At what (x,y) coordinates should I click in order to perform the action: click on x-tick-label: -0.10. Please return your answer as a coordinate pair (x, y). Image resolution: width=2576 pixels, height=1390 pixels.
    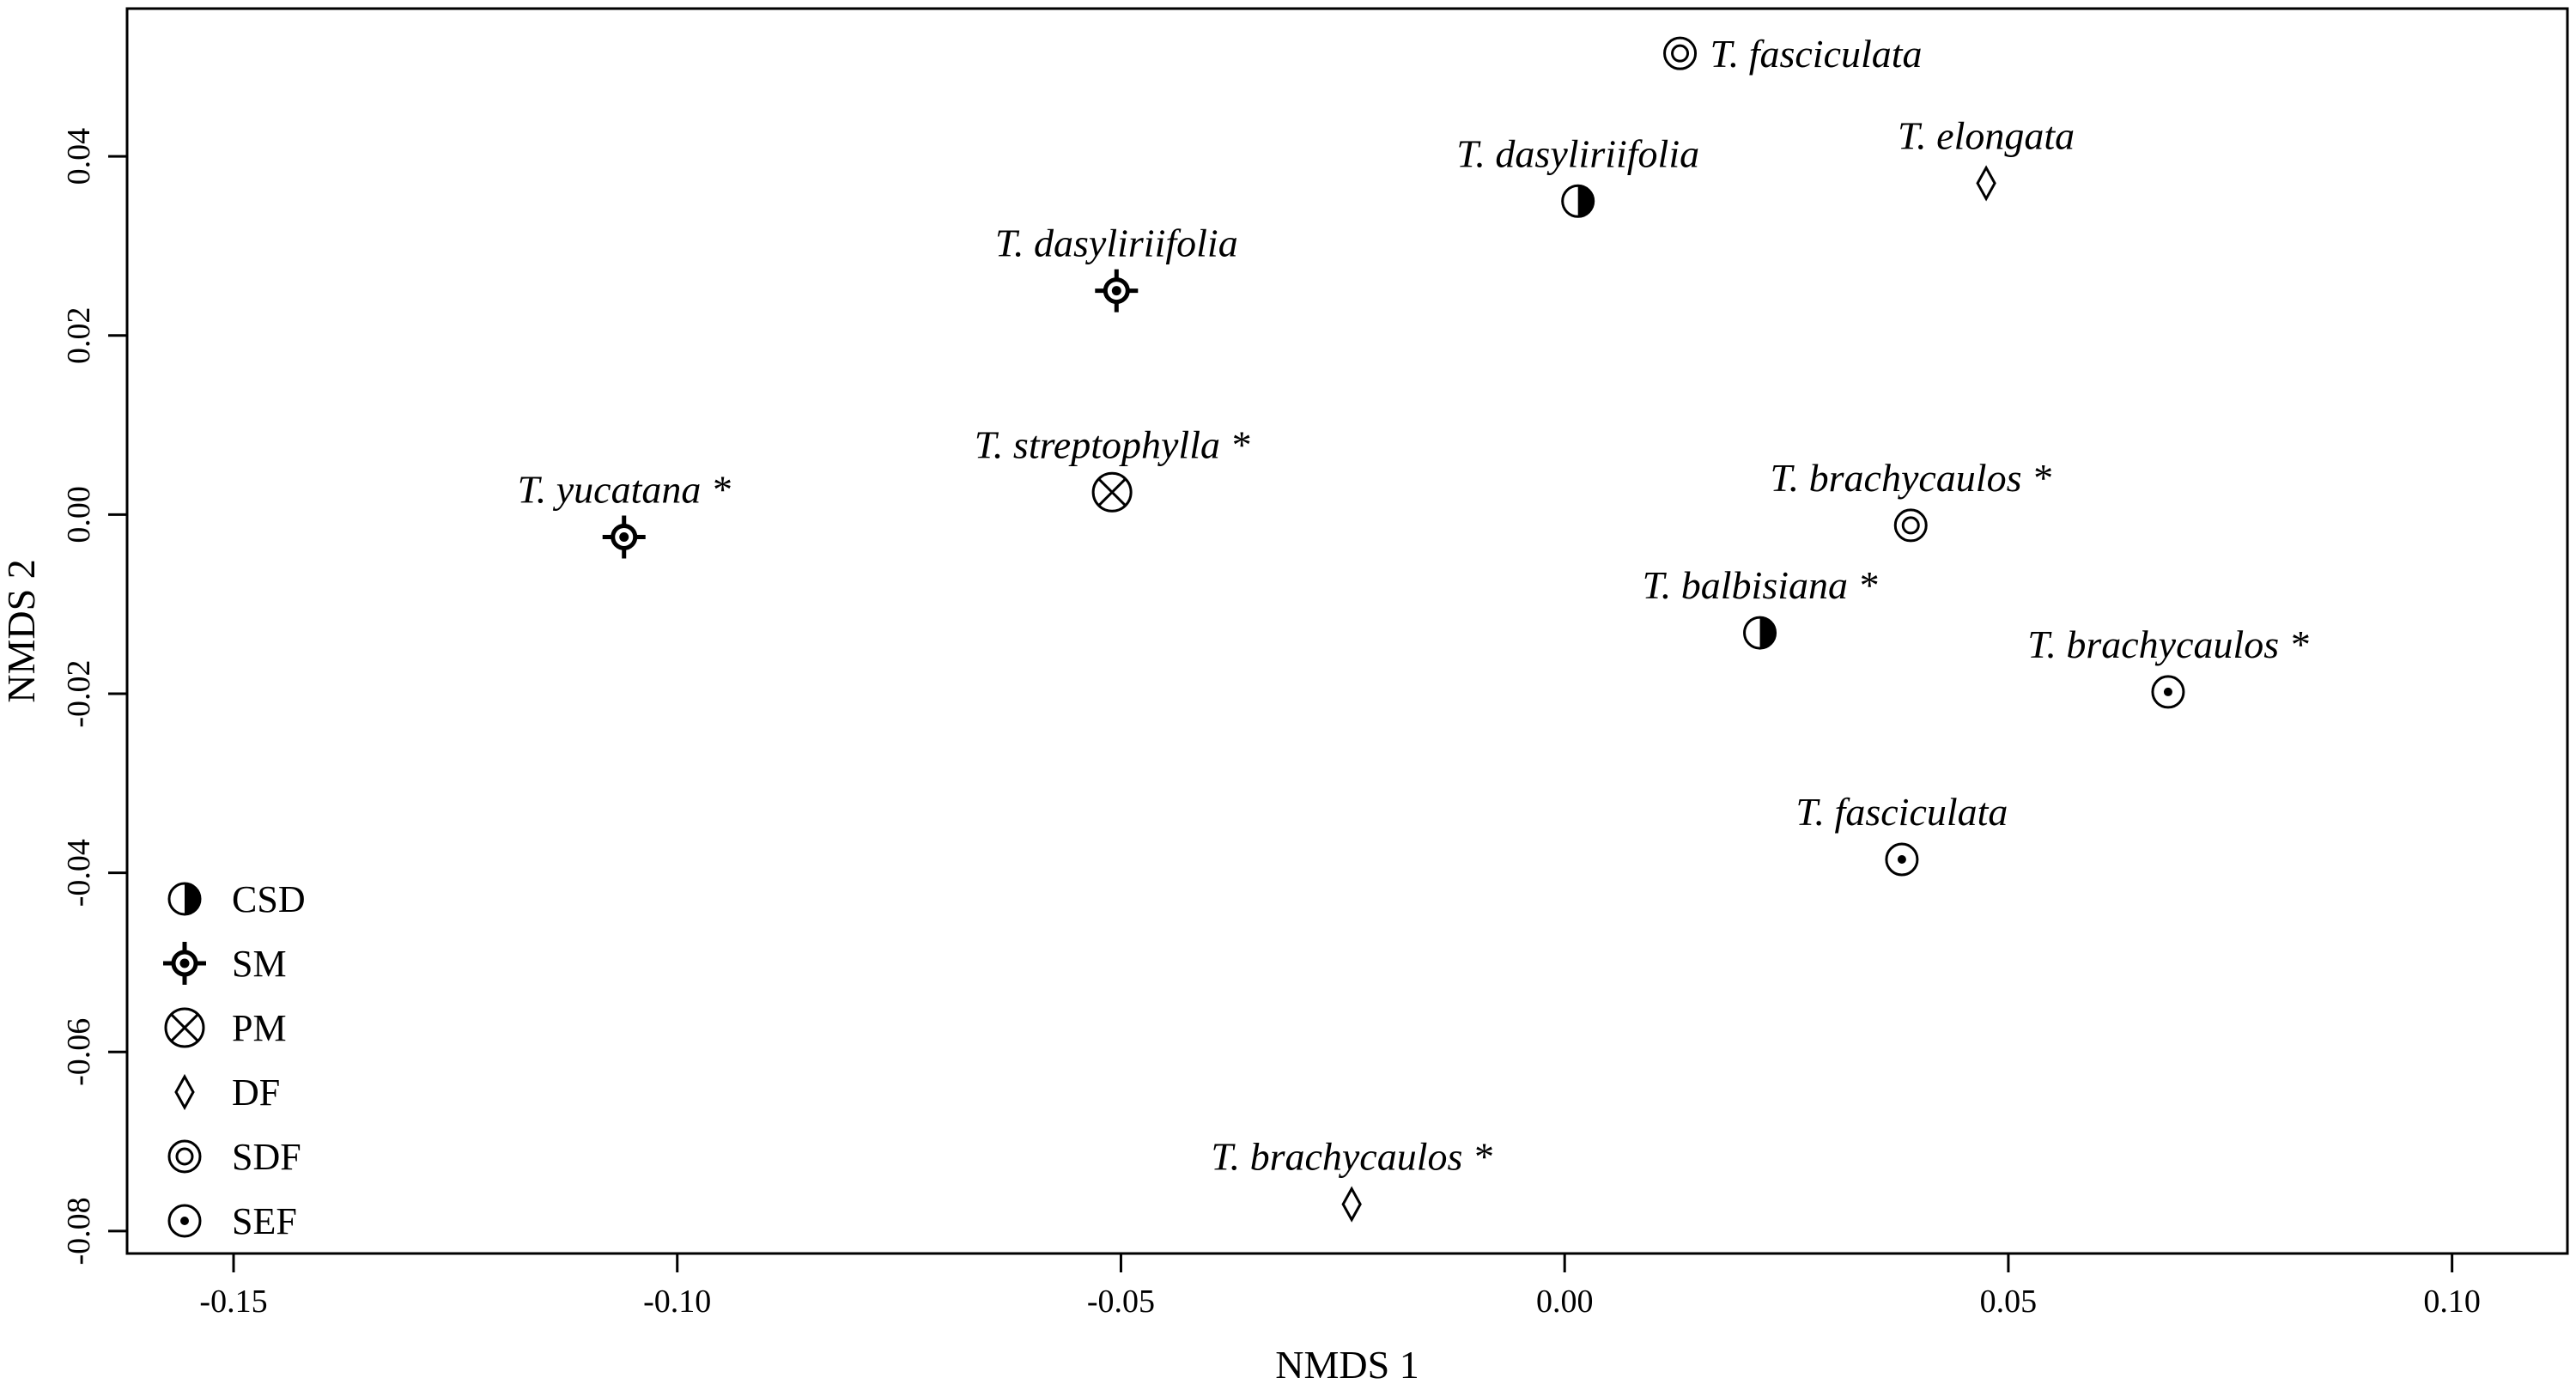
    Looking at the image, I should click on (677, 1302).